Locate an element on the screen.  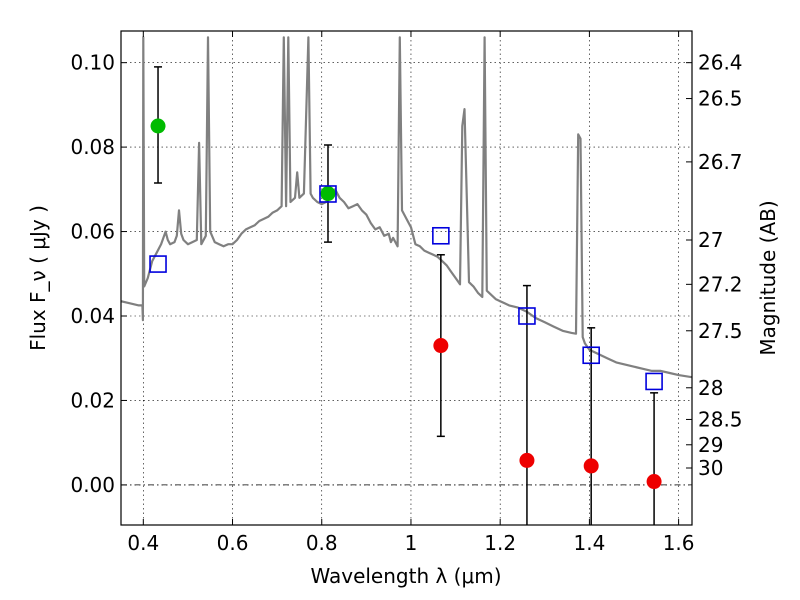
y-axis-right-label: Magnitude (AB) is located at coordinates (768, 277).